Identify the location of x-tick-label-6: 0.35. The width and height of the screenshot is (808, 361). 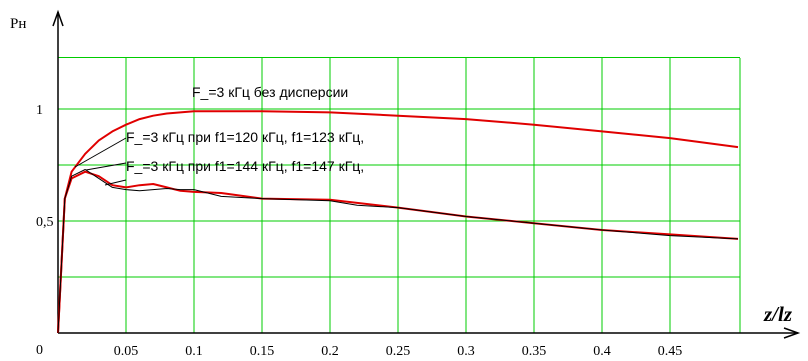
(534, 351).